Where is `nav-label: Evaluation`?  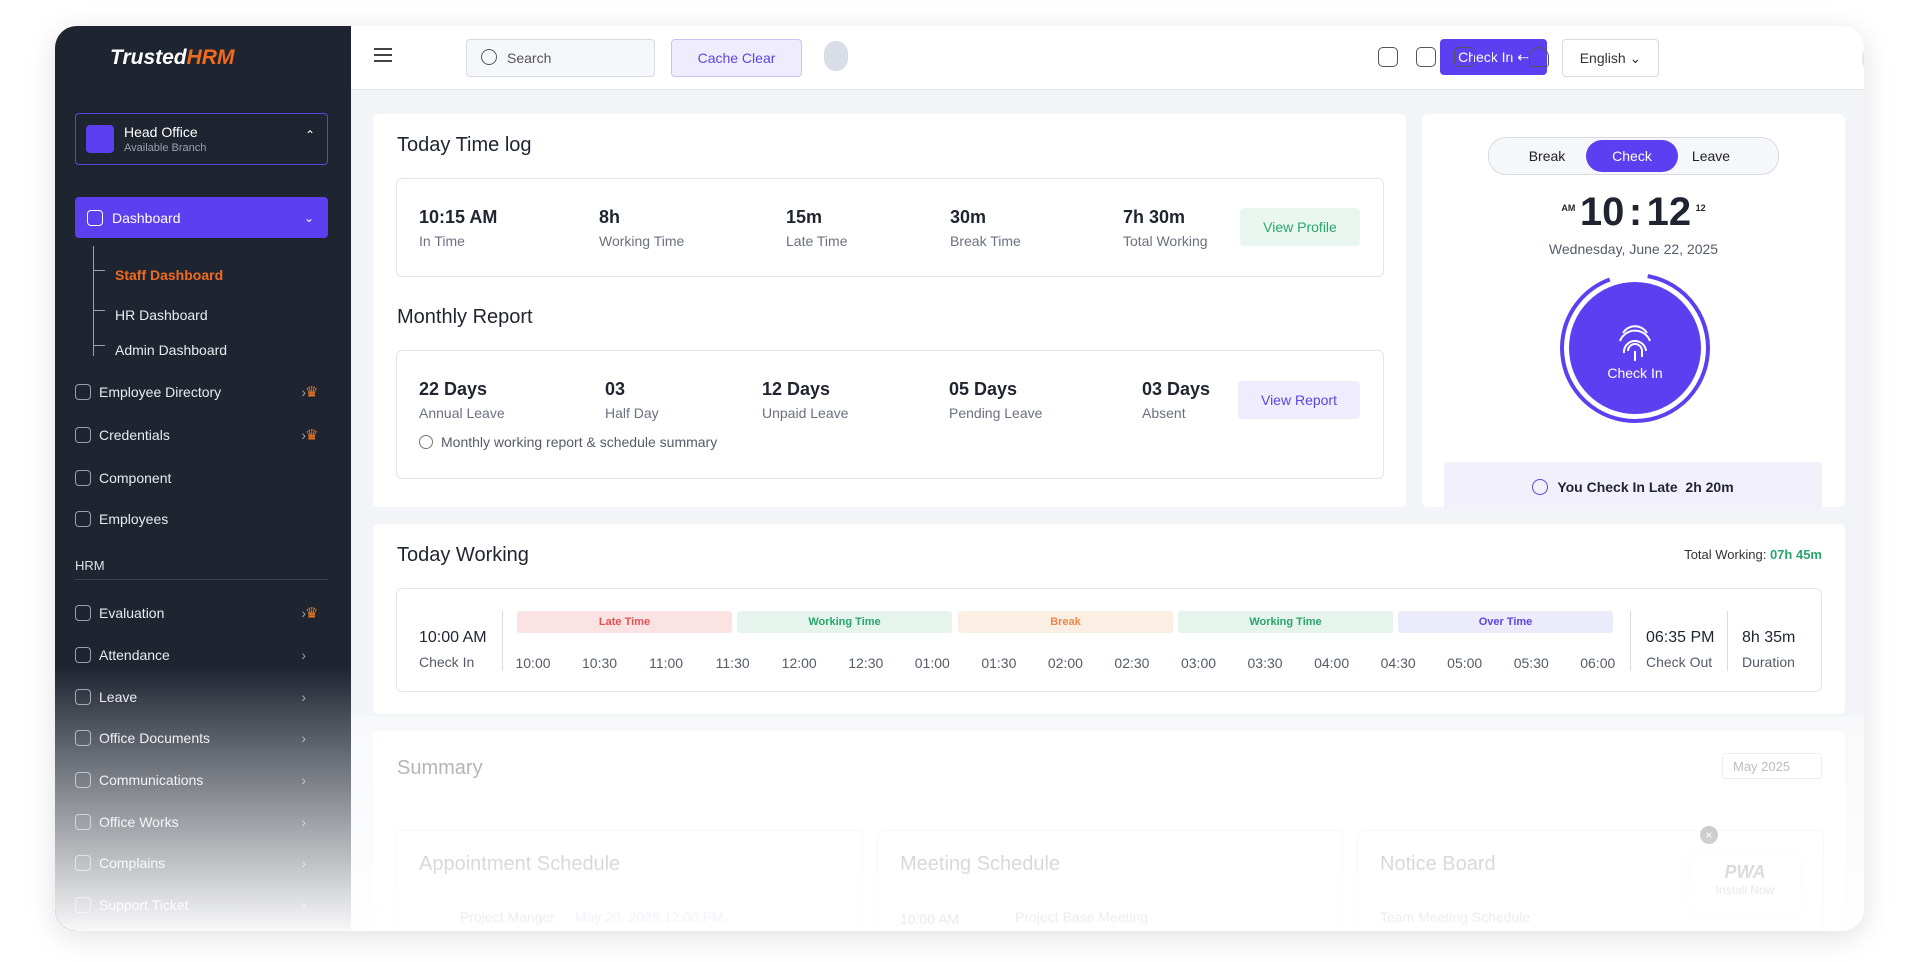 nav-label: Evaluation is located at coordinates (132, 613).